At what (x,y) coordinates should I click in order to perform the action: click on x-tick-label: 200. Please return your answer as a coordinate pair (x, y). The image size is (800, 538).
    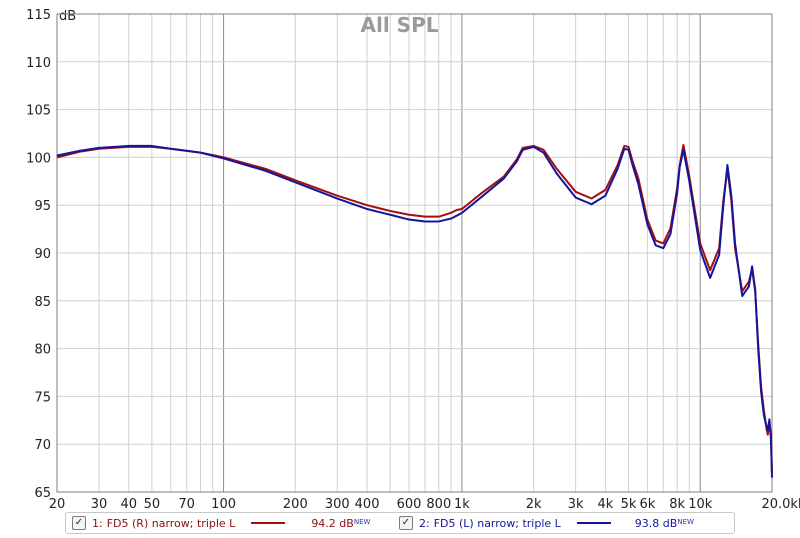
    Looking at the image, I should click on (295, 503).